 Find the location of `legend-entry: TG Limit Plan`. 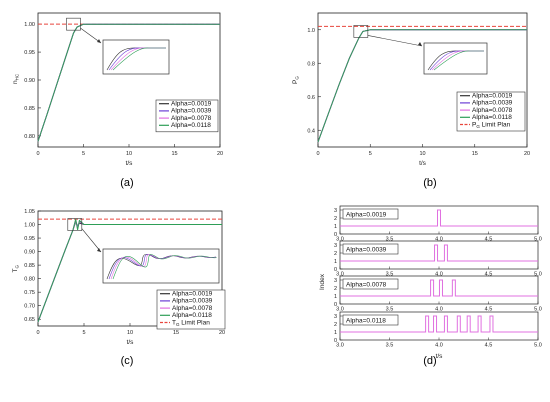

legend-entry: TG Limit Plan is located at coordinates (191, 323).